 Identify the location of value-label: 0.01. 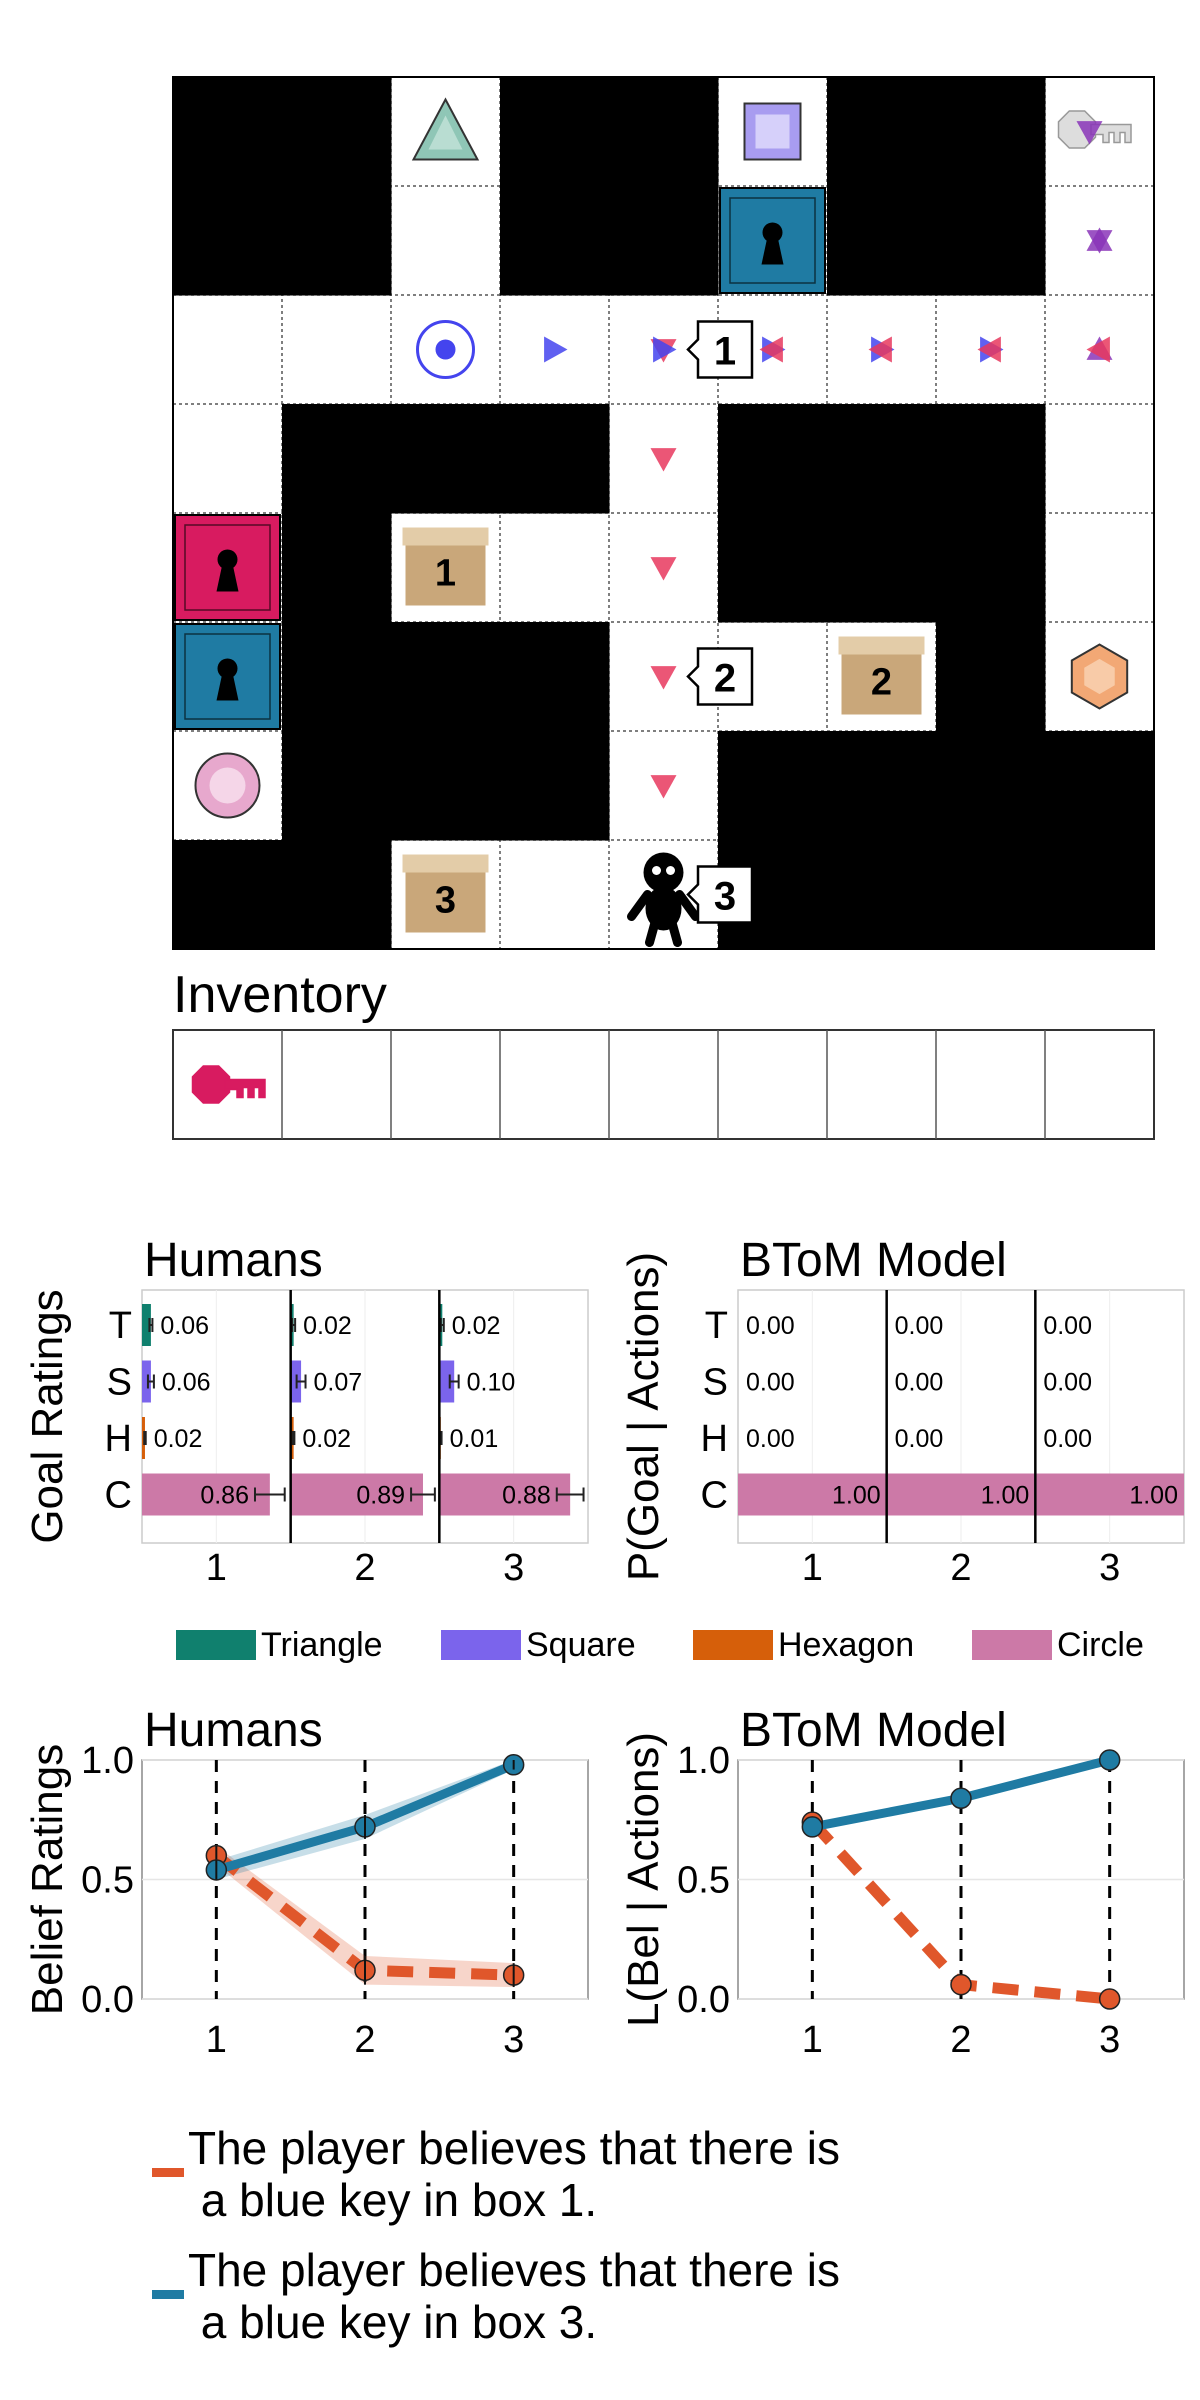
(474, 1439).